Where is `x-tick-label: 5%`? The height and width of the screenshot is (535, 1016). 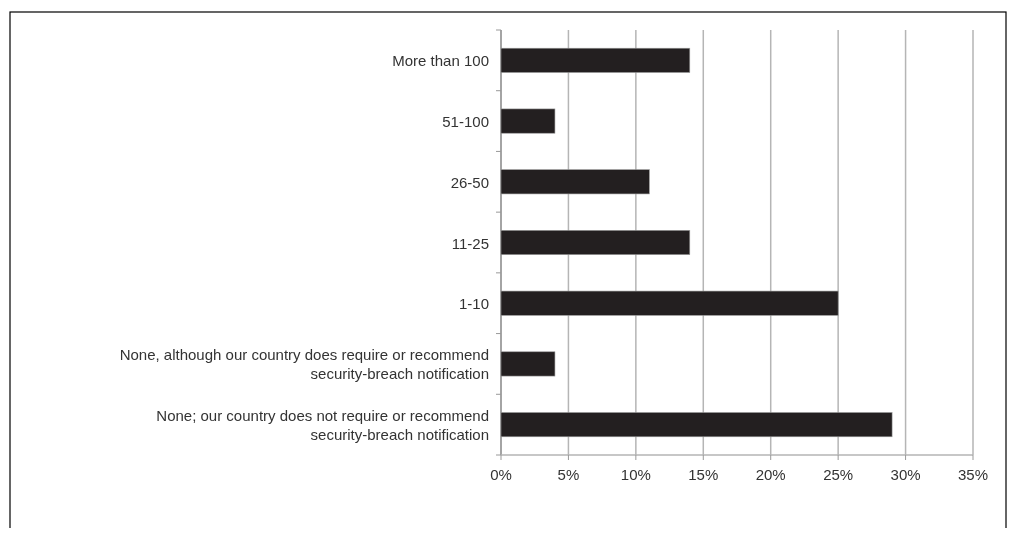
x-tick-label: 5% is located at coordinates (568, 474).